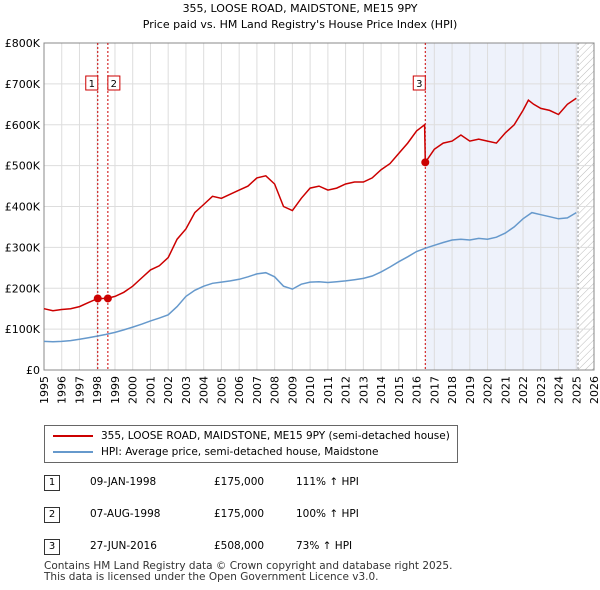 The height and width of the screenshot is (590, 600). What do you see at coordinates (505, 390) in the screenshot?
I see `x-tick-label: 2021` at bounding box center [505, 390].